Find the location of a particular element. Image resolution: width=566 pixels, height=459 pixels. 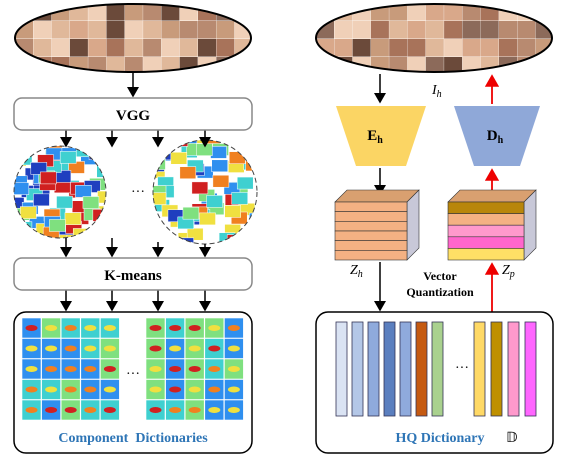

image-label: Ih is located at coordinates (436, 91).